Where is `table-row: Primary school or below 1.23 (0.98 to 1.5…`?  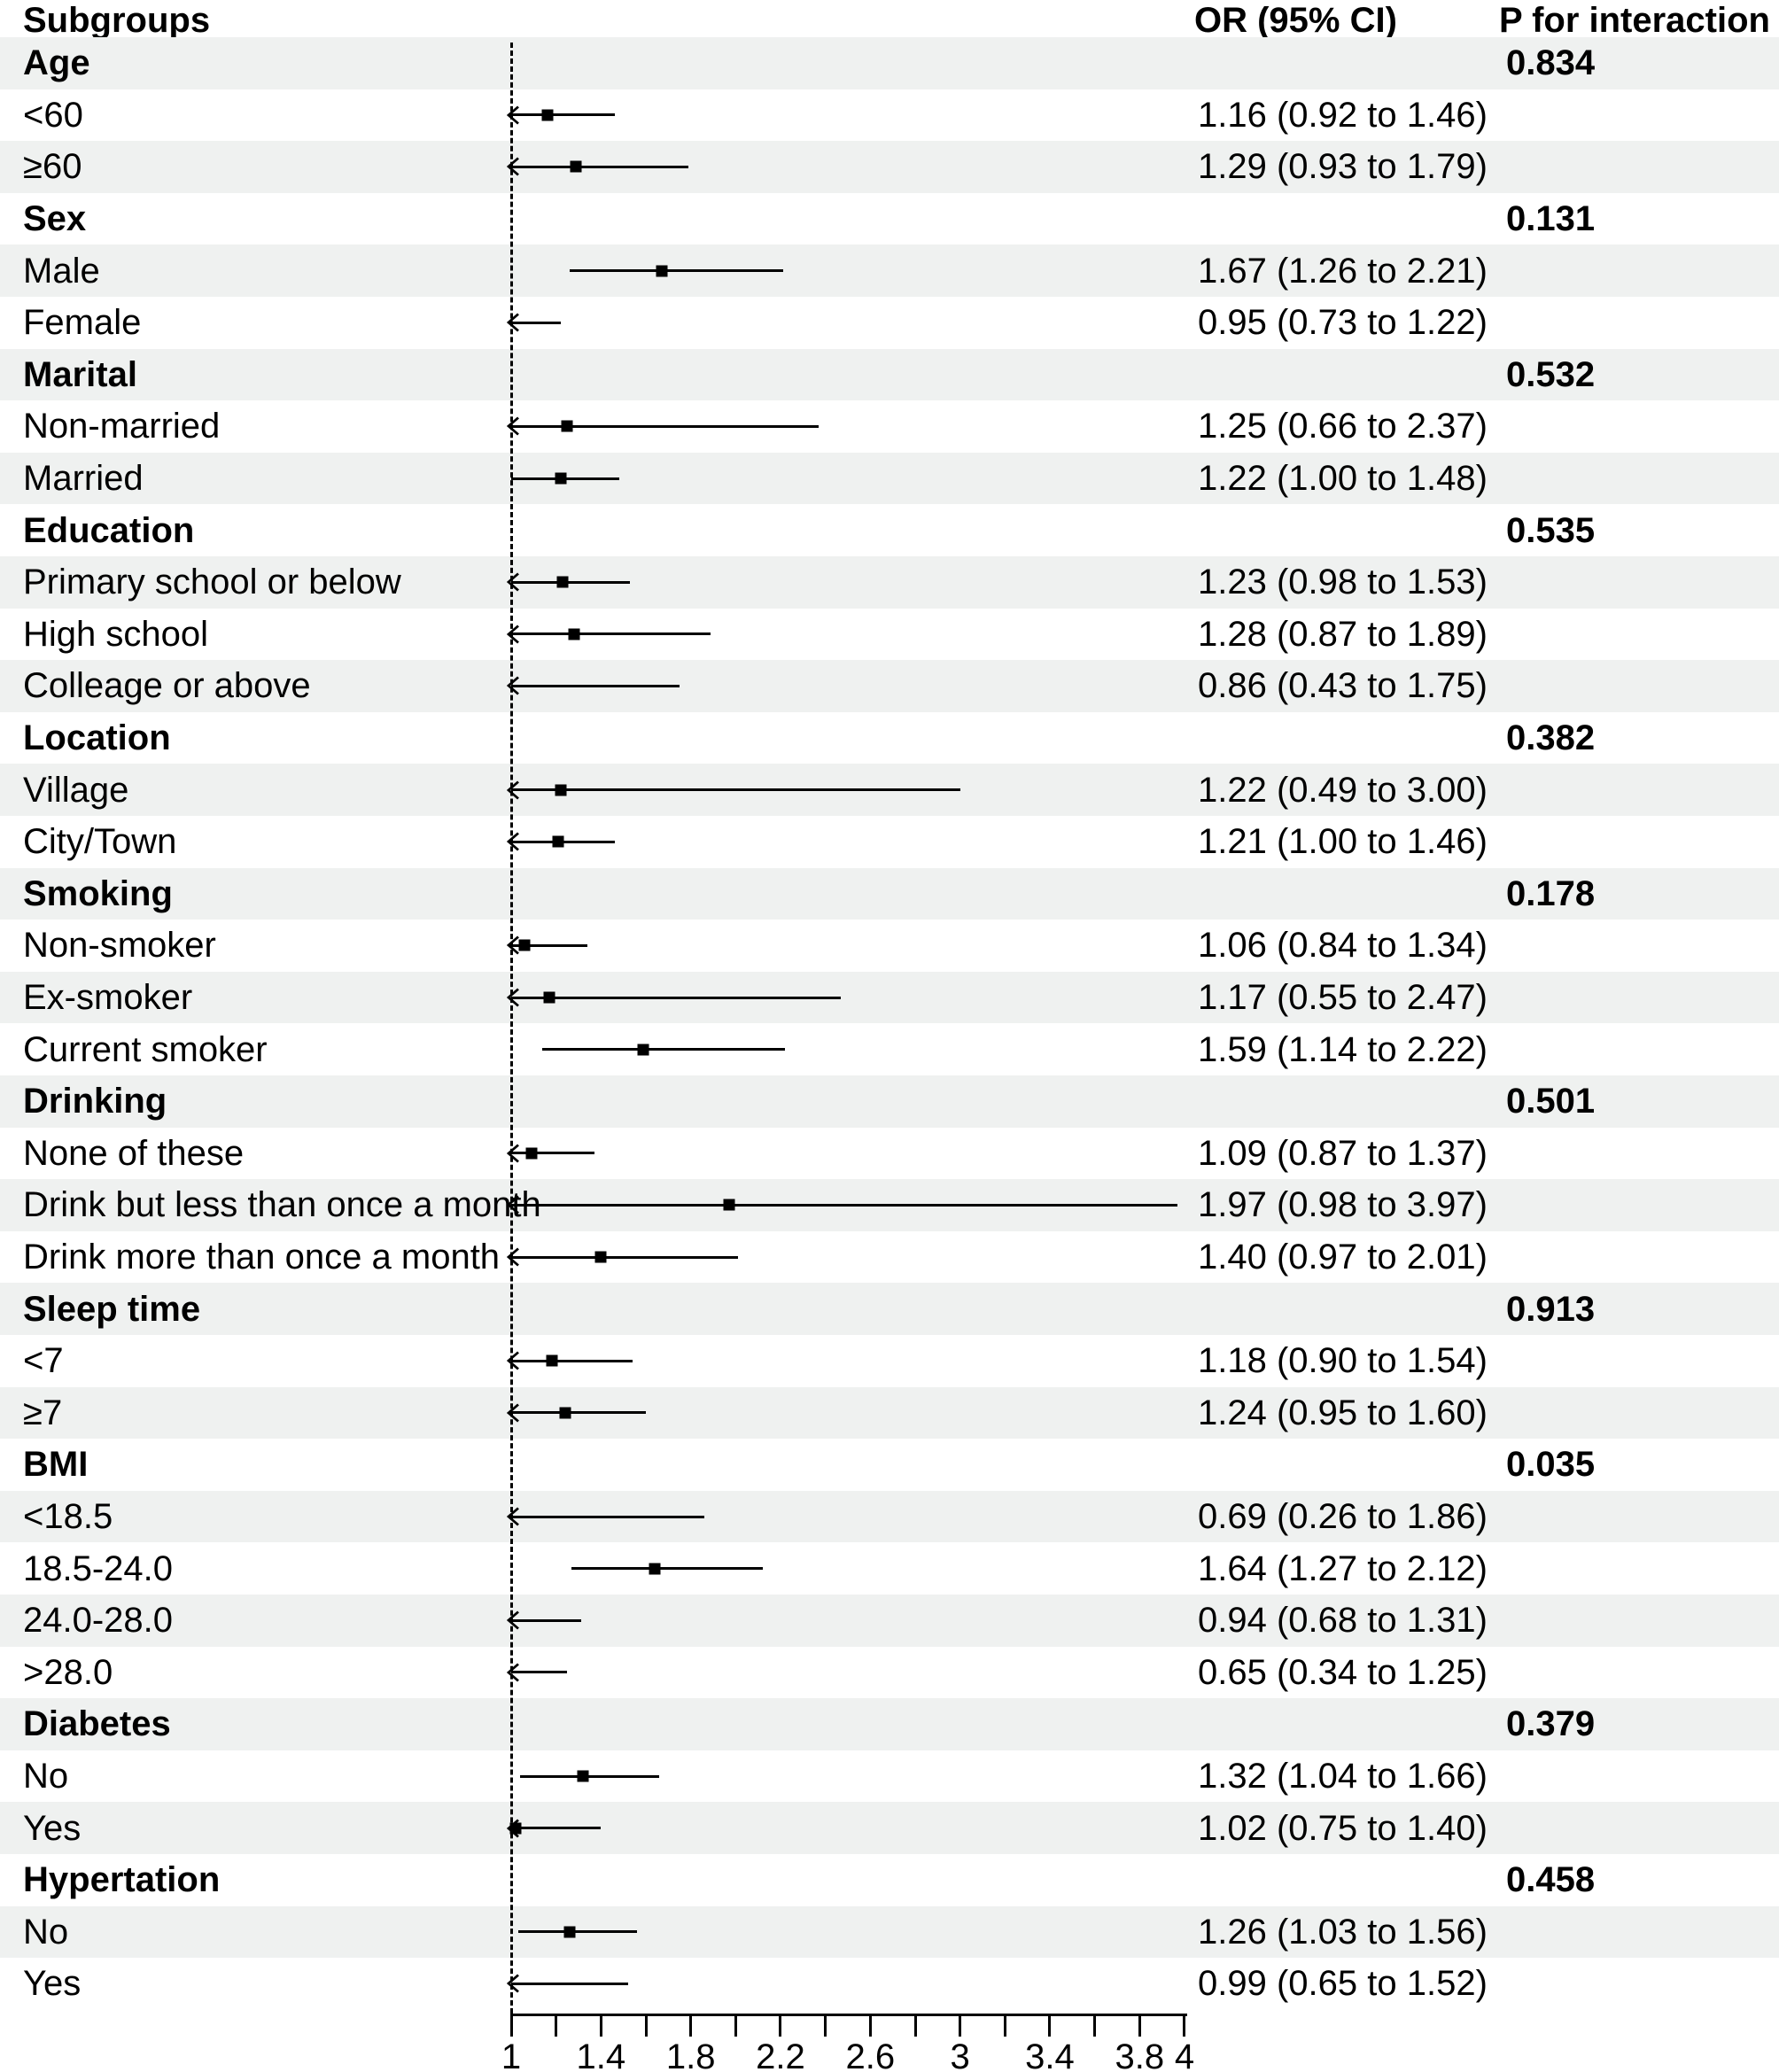
table-row: Primary school or below 1.23 (0.98 to 1.5… is located at coordinates (889, 582).